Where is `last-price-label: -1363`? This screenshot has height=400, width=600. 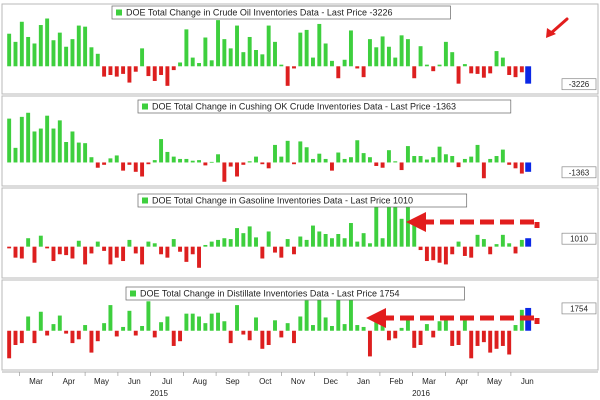 last-price-label: -1363 is located at coordinates (579, 172).